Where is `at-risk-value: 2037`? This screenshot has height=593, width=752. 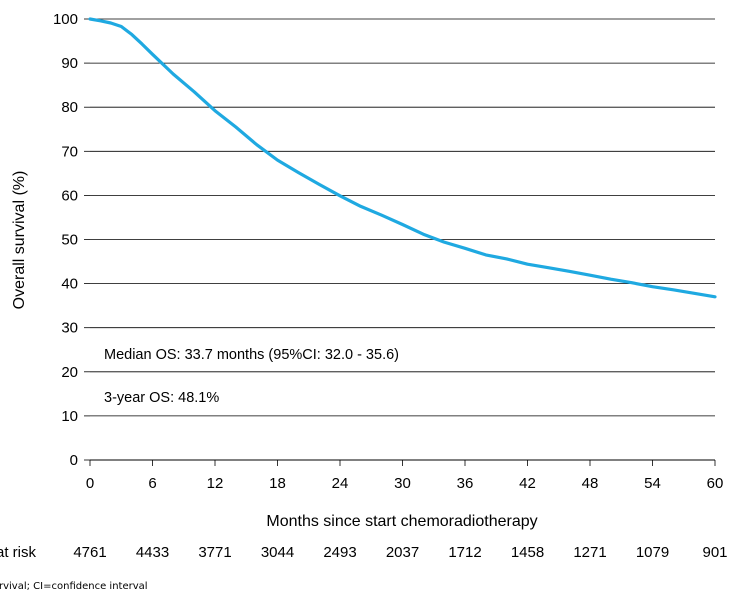
at-risk-value: 2037 is located at coordinates (402, 552).